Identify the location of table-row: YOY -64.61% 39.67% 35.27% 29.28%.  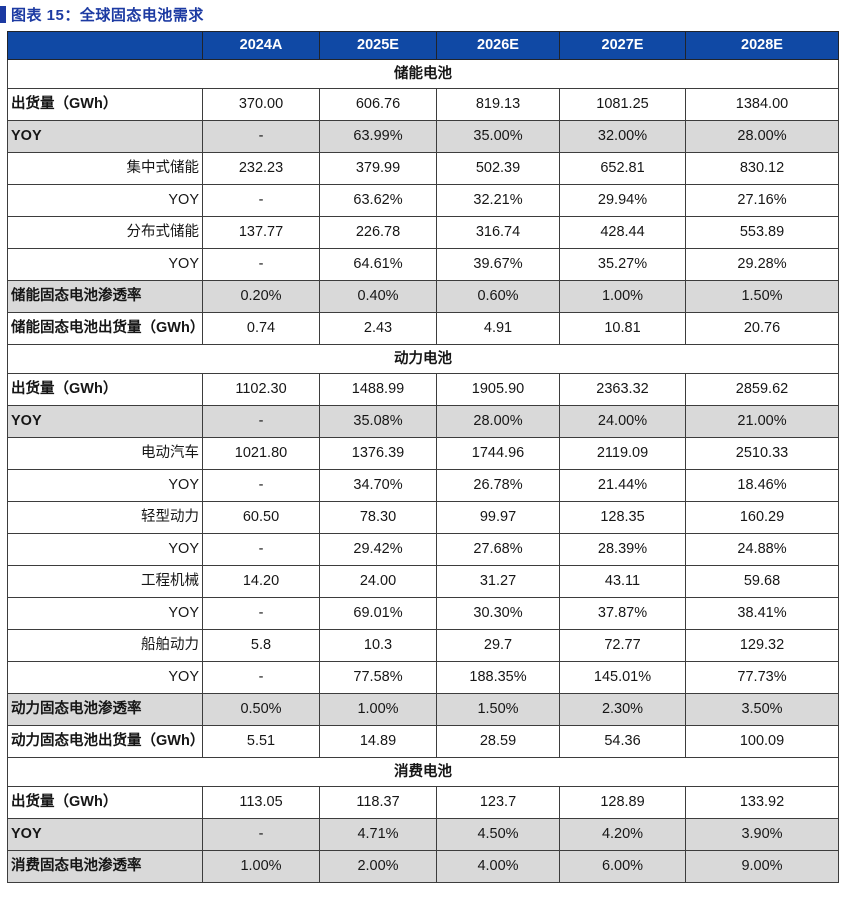
(423, 264).